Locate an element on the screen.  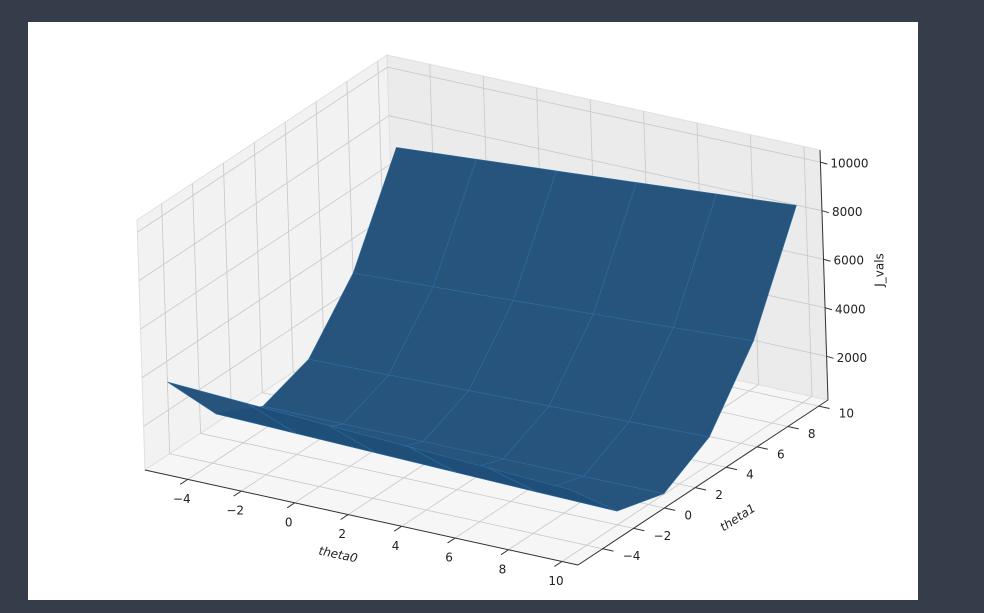
z-tick-label: 10000 is located at coordinates (849, 164).